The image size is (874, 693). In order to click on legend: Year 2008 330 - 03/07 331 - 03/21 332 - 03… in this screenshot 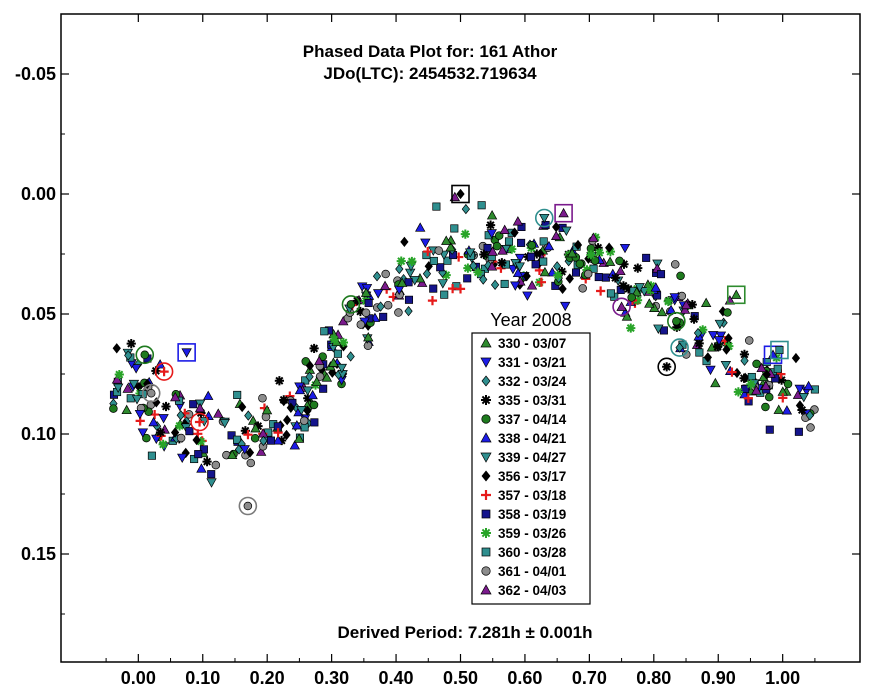, I will do `click(531, 457)`.